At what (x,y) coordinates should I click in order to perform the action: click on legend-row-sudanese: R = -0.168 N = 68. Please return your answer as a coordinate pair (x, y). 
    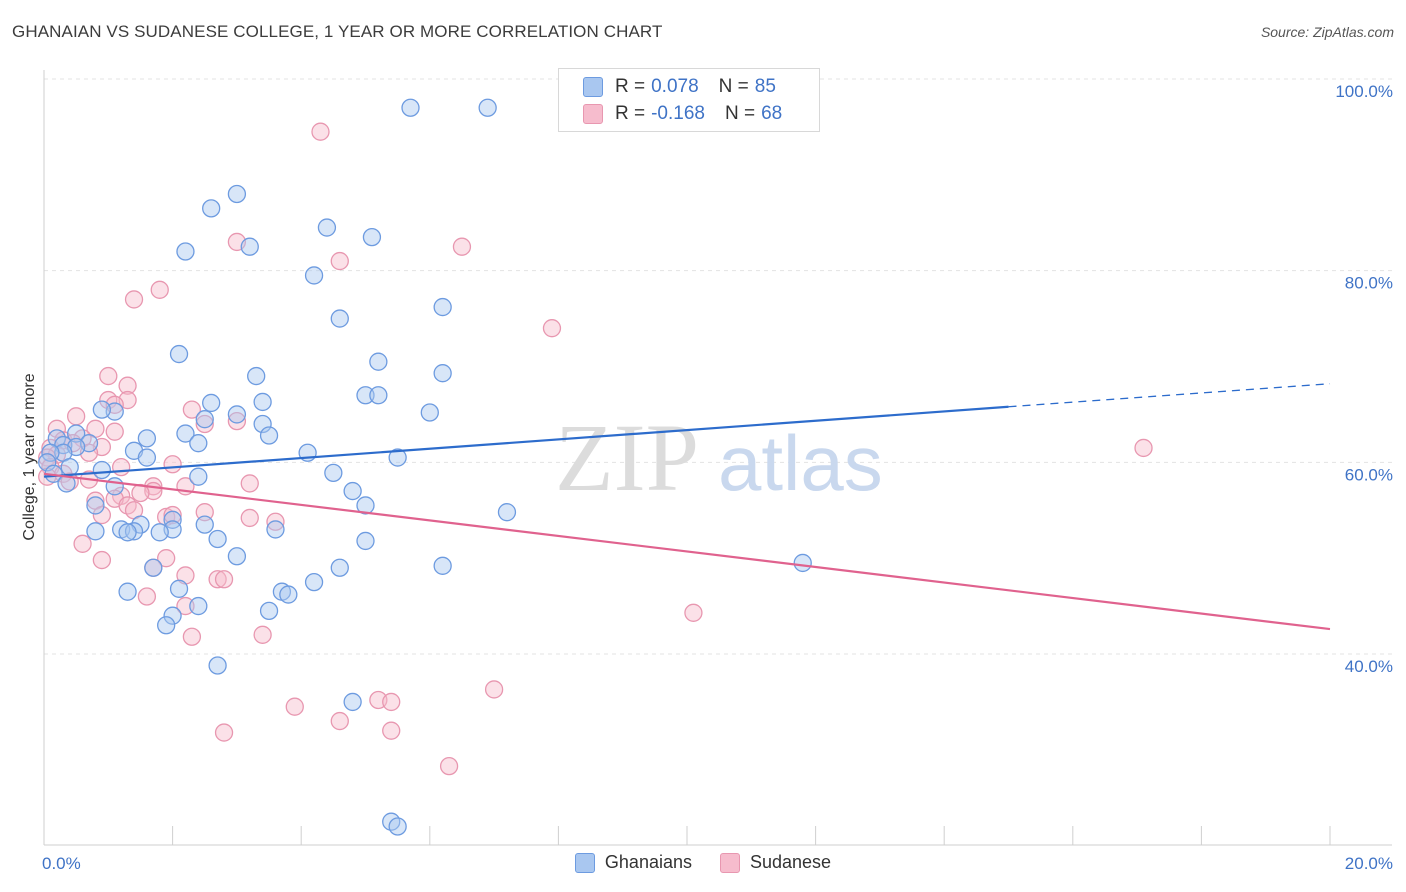
    Looking at the image, I should click on (682, 114).